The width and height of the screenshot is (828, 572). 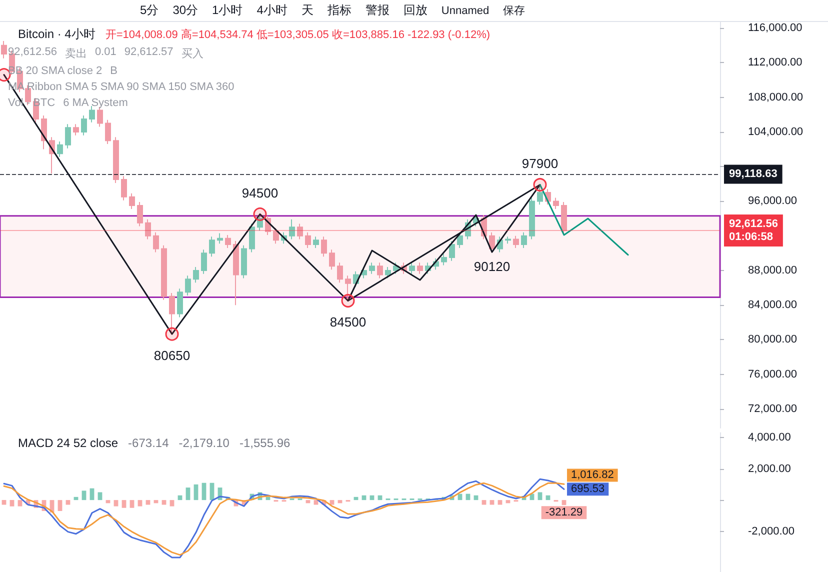 I want to click on ref-line-label: 99,118.63, so click(x=753, y=174).